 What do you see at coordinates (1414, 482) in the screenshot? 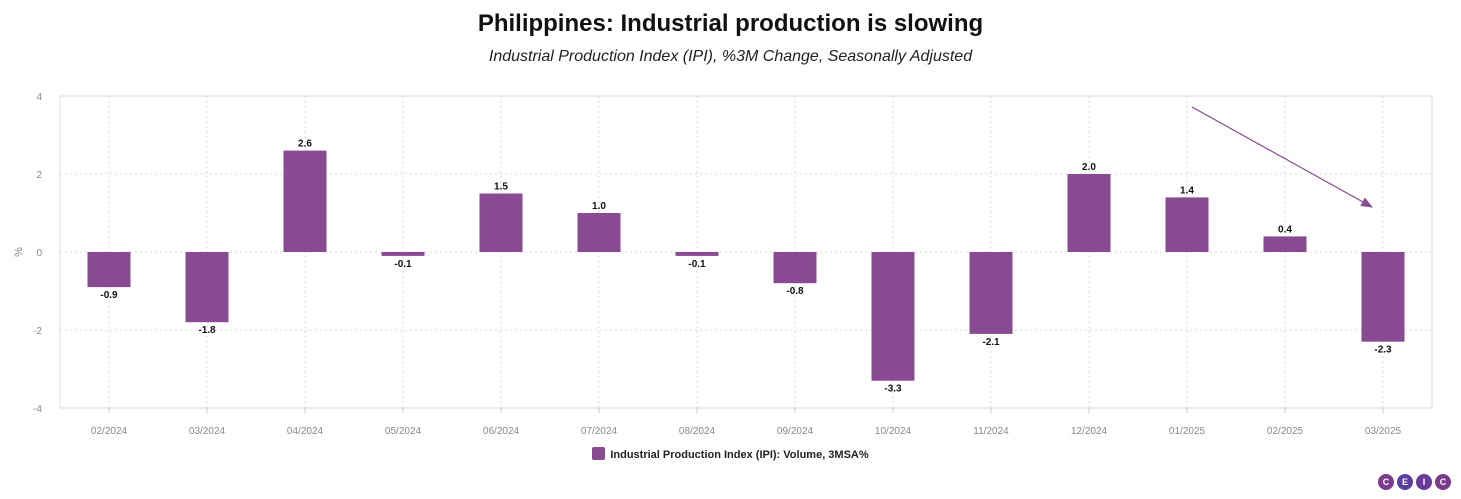
I see `ceic-logo: C E I C` at bounding box center [1414, 482].